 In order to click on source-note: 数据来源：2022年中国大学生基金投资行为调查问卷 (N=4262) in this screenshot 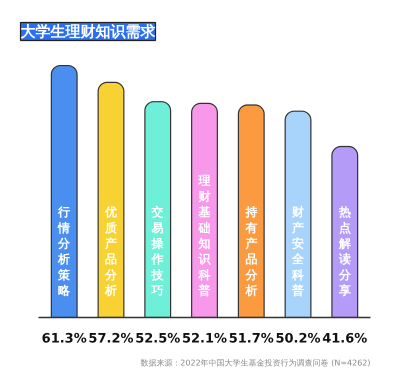, I will do `click(255, 363)`.